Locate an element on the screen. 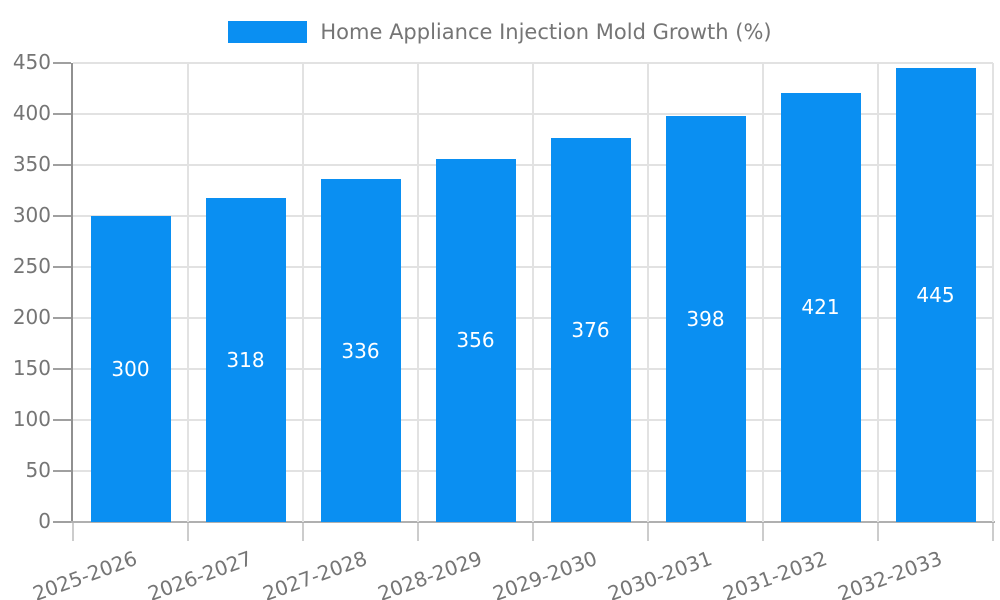 The image size is (1000, 600). x-tick-label: 2032-2033 is located at coordinates (890, 573).